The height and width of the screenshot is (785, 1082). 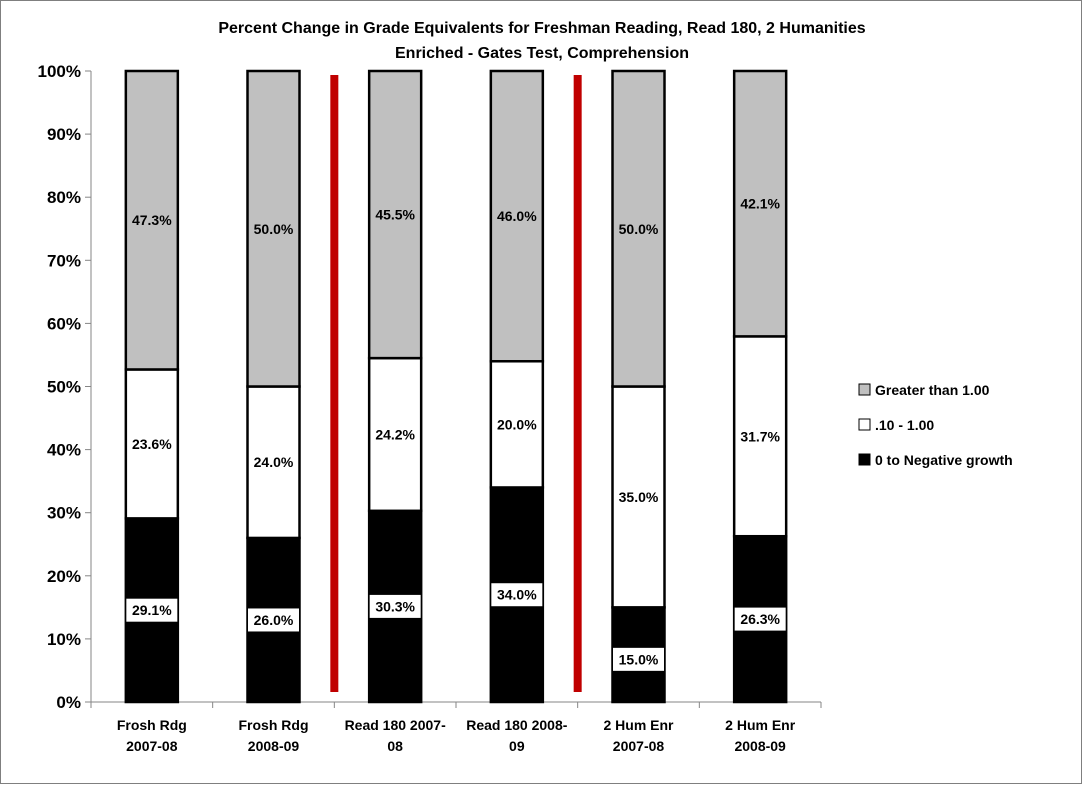 I want to click on legend-label: 0 to Negative growth, so click(x=944, y=460).